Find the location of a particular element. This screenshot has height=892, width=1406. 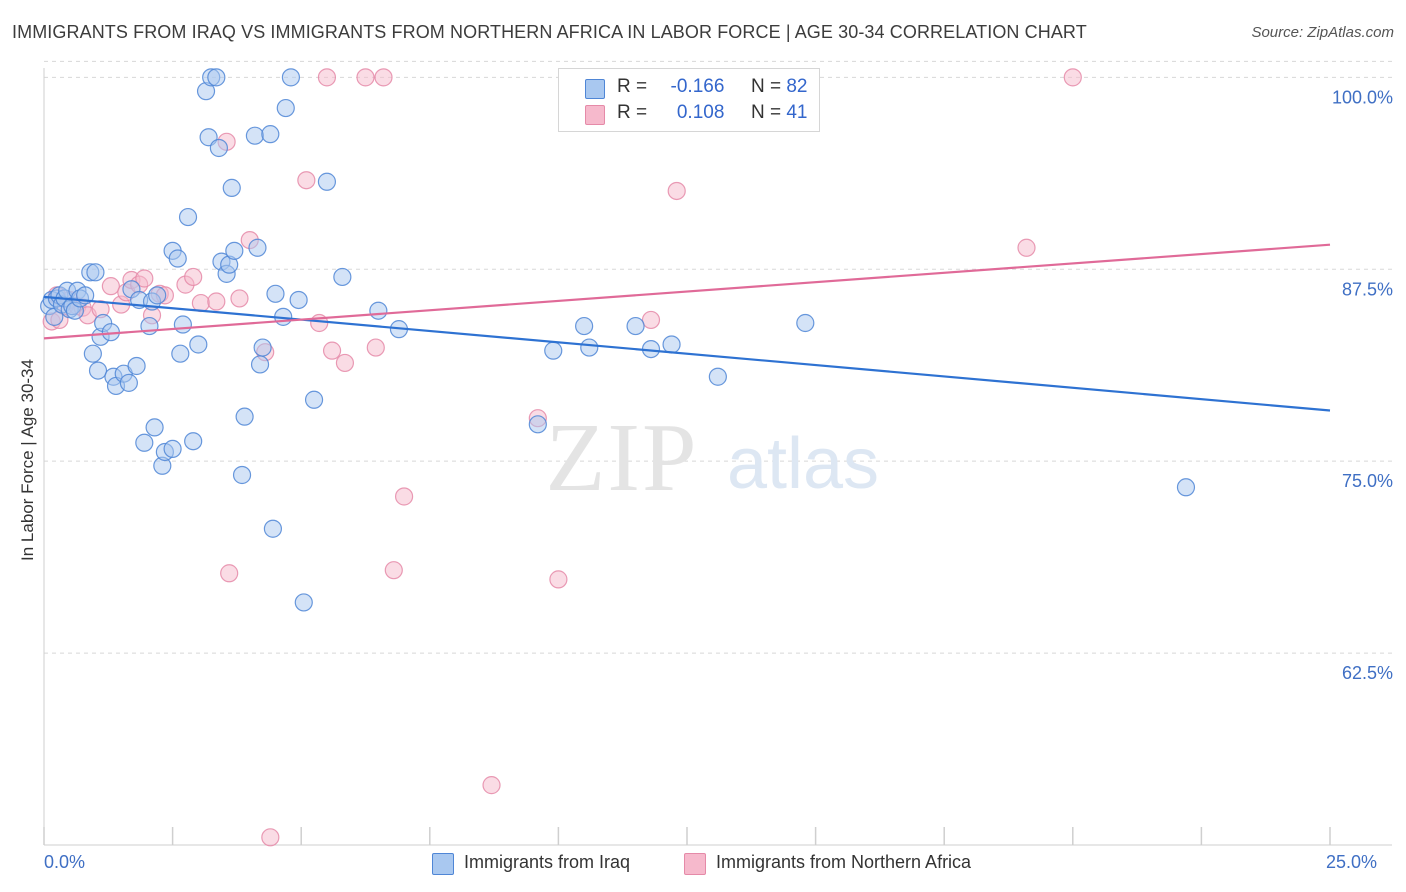

trendline-northern-africa is located at coordinates (687, 291).